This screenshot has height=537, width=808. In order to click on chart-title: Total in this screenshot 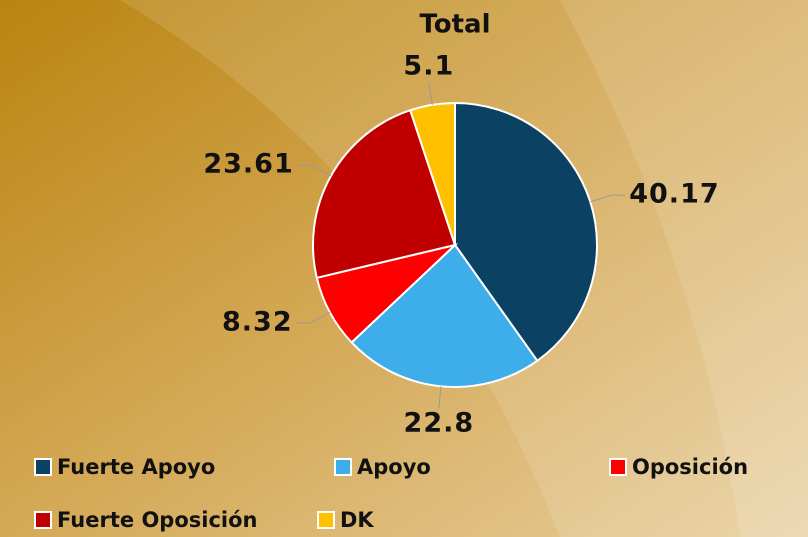, I will do `click(454, 25)`.